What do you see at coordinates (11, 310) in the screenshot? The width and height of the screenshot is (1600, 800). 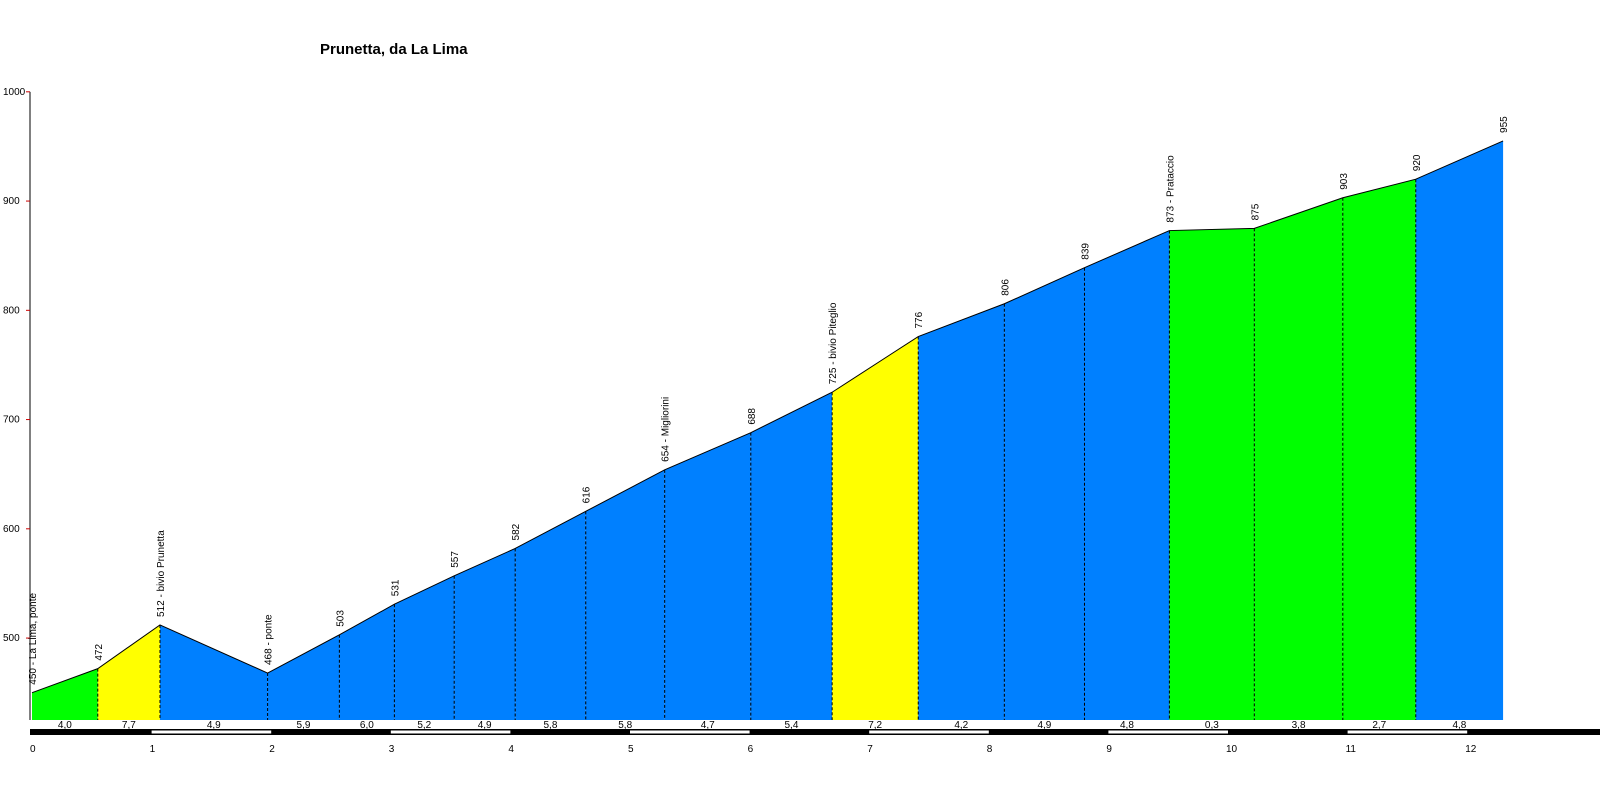 I see `y-tick-label: 800` at bounding box center [11, 310].